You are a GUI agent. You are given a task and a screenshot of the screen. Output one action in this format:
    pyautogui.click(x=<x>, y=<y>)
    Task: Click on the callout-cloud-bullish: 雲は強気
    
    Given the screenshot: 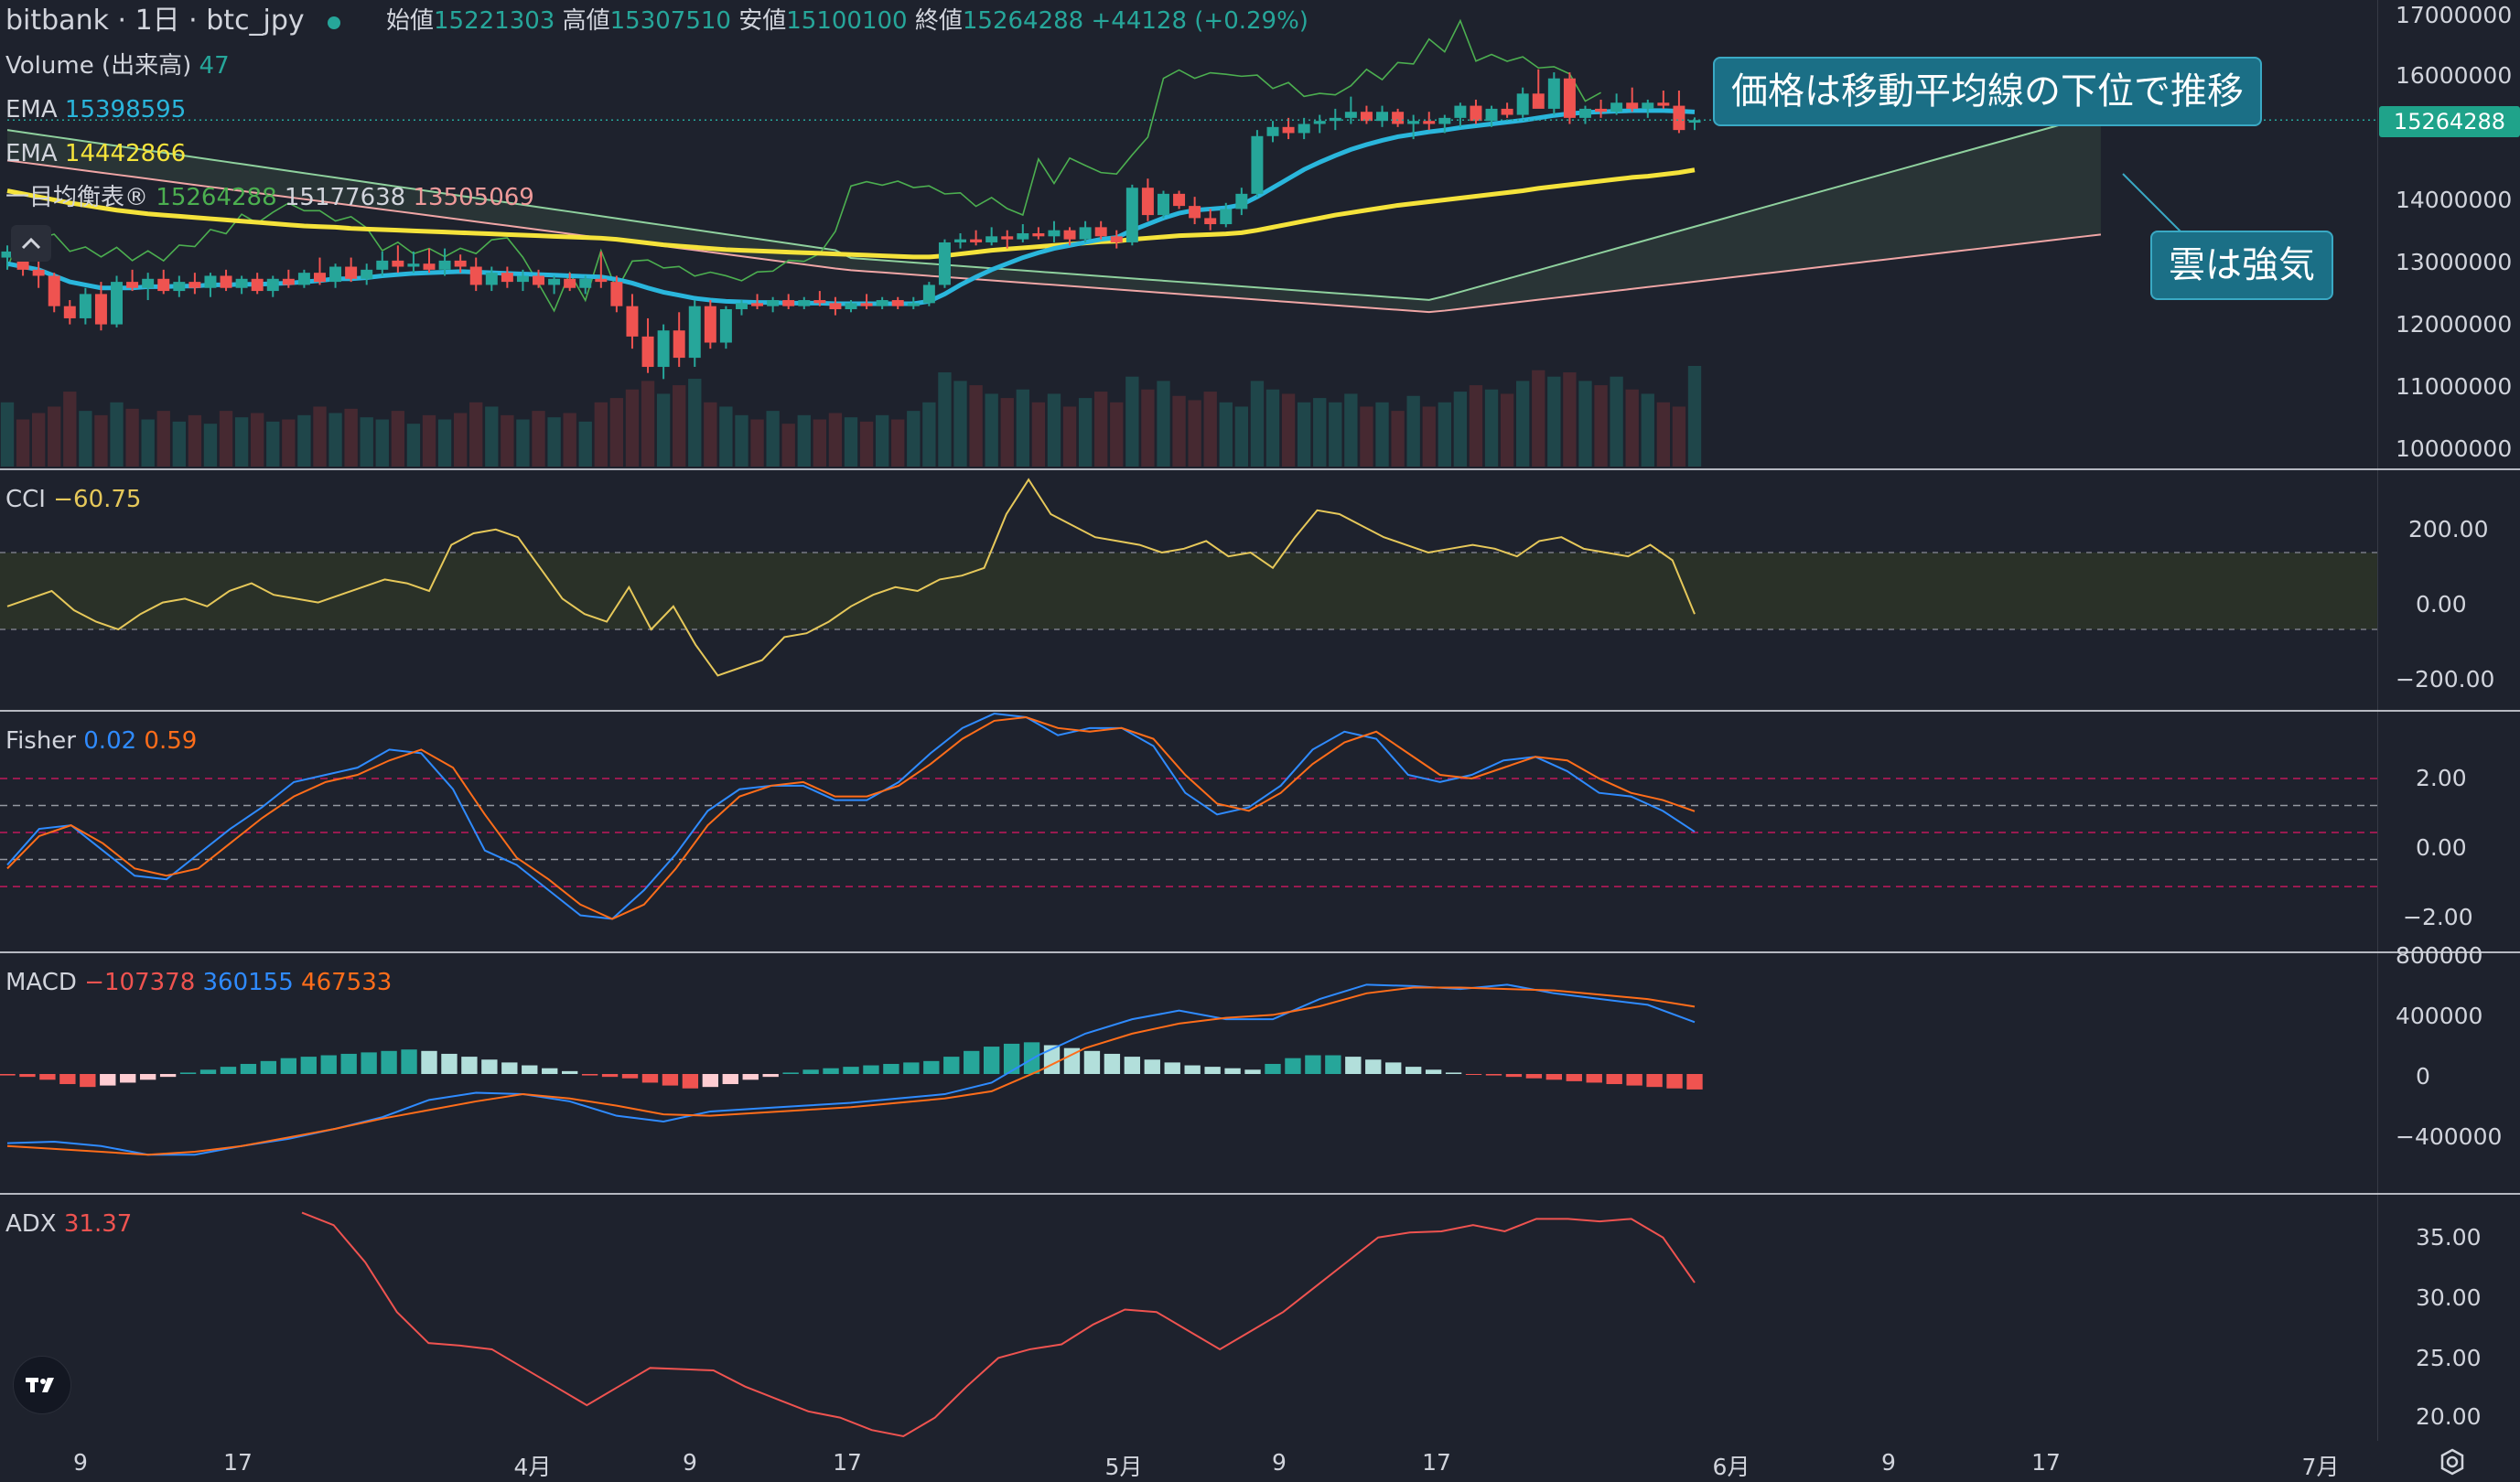 What is the action you would take?
    pyautogui.click(x=2241, y=265)
    